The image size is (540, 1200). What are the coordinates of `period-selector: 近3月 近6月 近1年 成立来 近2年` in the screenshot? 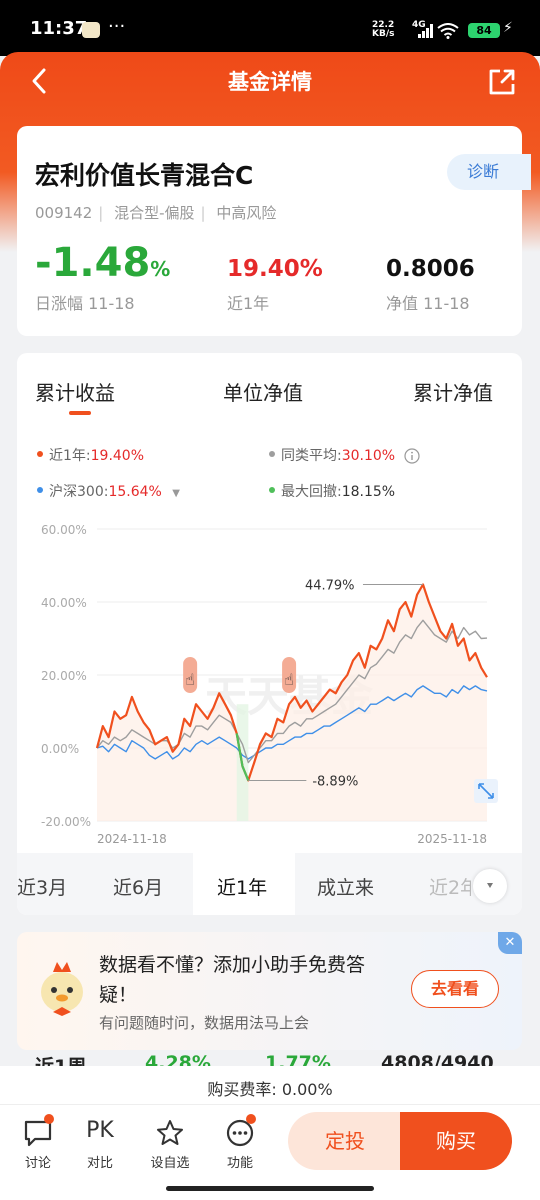 It's located at (269, 884).